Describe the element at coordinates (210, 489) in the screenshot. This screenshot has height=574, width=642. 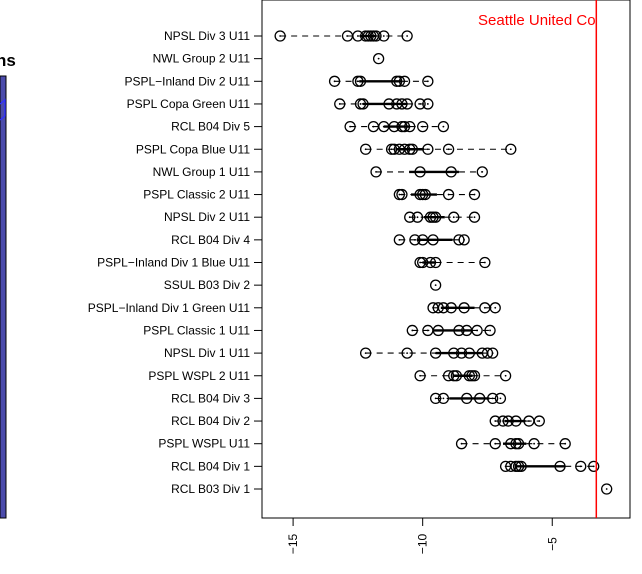
I see `category-label: RCL B03 Div 1` at that location.